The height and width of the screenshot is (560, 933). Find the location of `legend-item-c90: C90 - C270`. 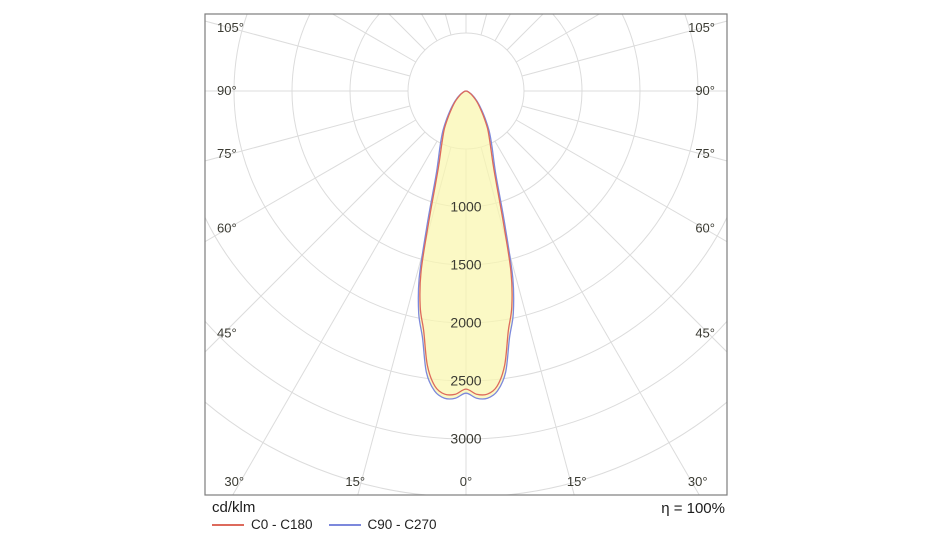

legend-item-c90: C90 - C270 is located at coordinates (382, 524).